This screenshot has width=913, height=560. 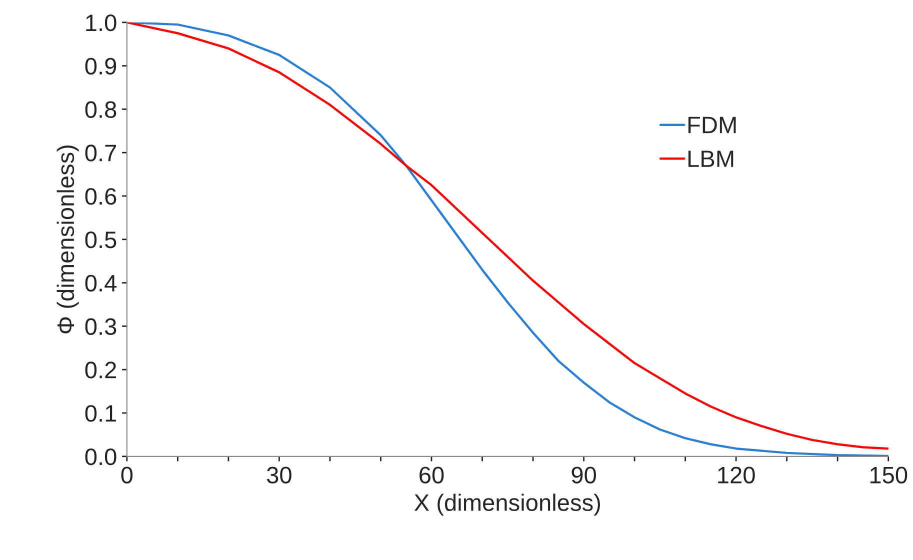 What do you see at coordinates (711, 158) in the screenshot?
I see `legend-label: LBM` at bounding box center [711, 158].